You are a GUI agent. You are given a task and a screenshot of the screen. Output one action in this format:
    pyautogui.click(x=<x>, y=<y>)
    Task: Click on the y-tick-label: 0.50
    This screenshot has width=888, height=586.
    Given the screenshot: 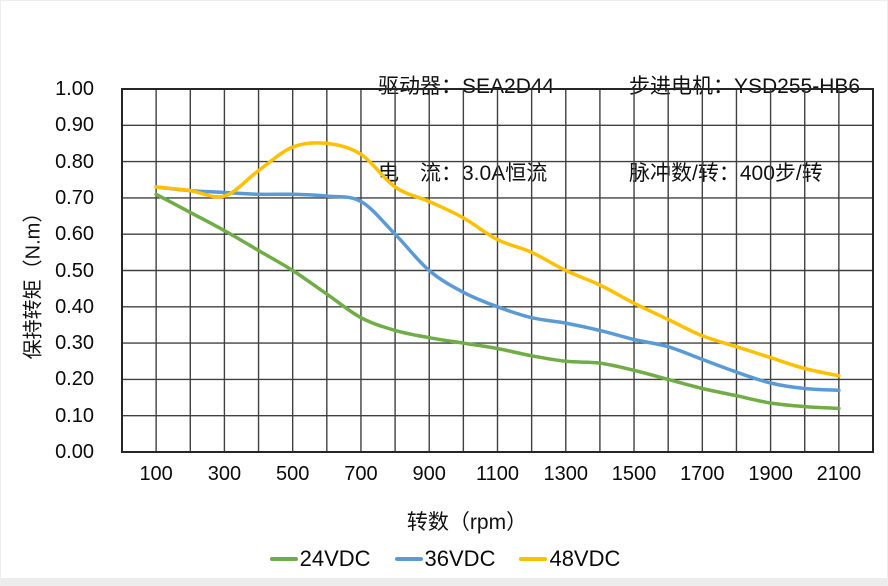 What is the action you would take?
    pyautogui.click(x=74, y=270)
    